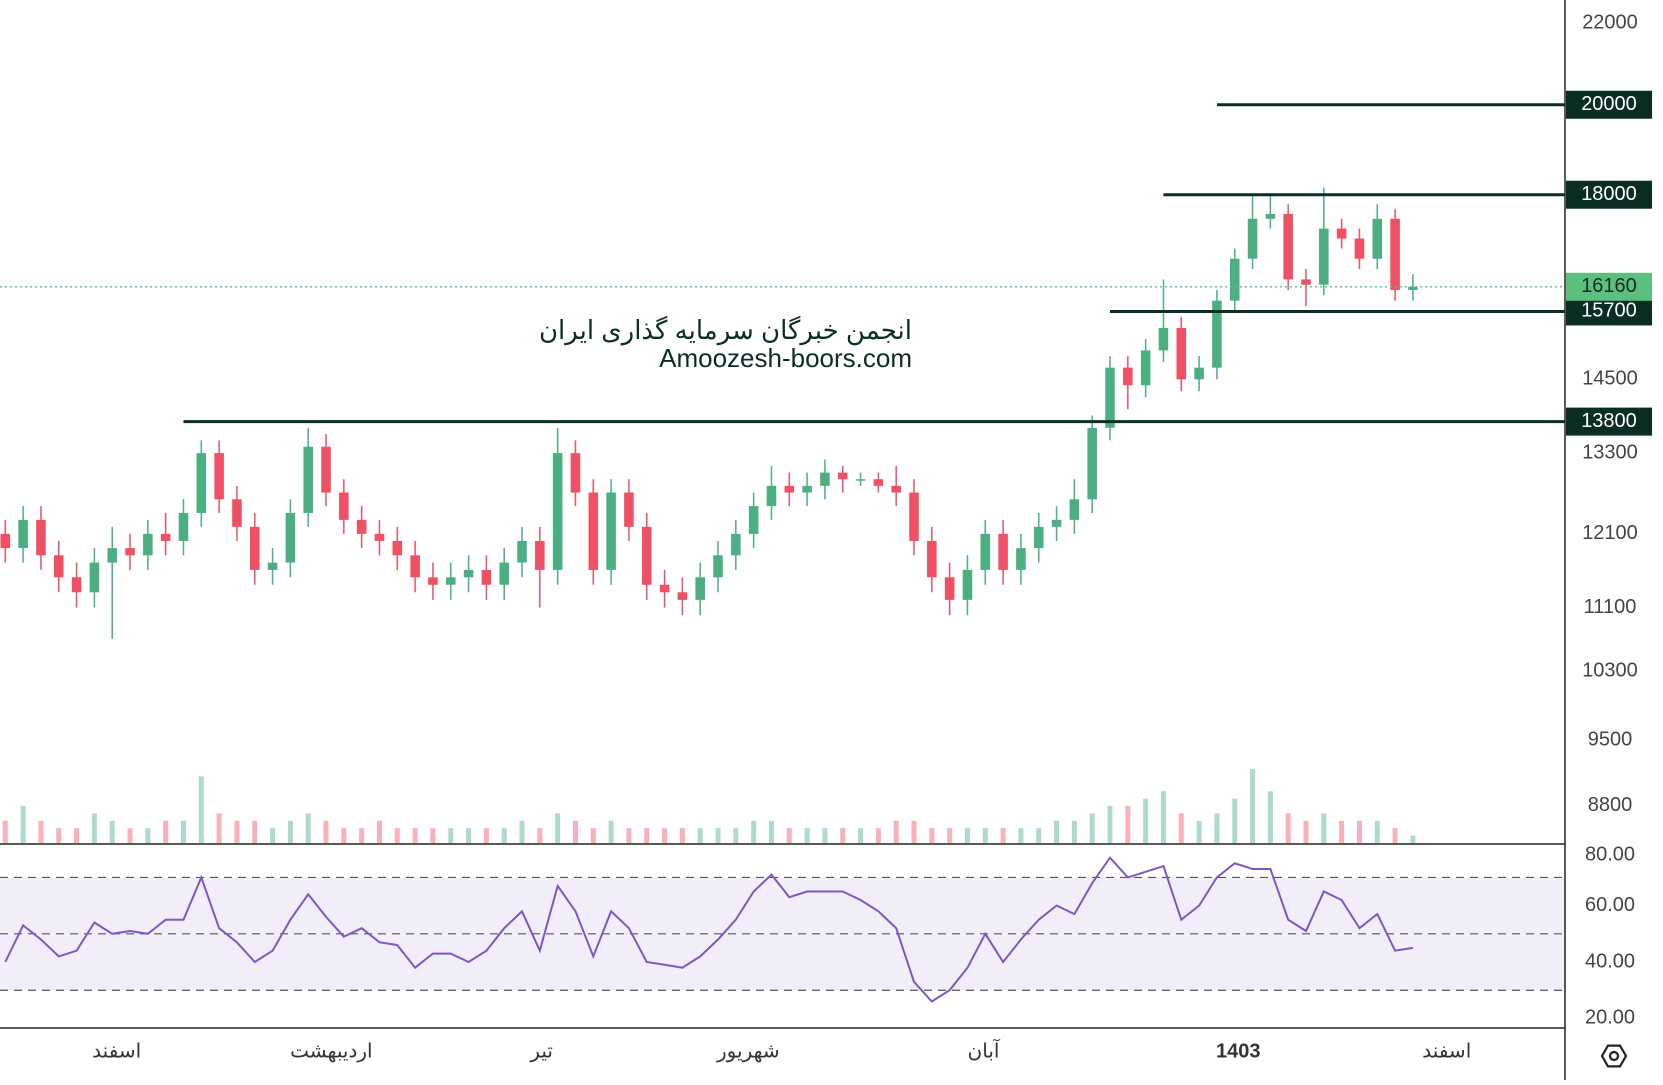 Image resolution: width=1663 pixels, height=1085 pixels. Describe the element at coordinates (1610, 23) in the screenshot. I see `y-tick-label: 22000` at that location.